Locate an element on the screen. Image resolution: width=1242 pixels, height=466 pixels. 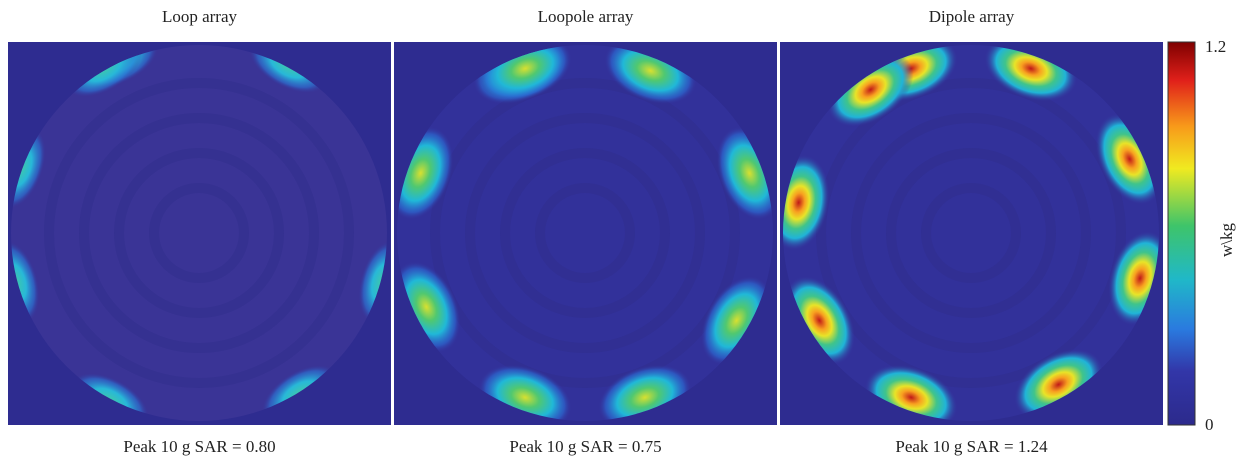
panel-caption: Peak 10 g SAR = 1.24 is located at coordinates (971, 446).